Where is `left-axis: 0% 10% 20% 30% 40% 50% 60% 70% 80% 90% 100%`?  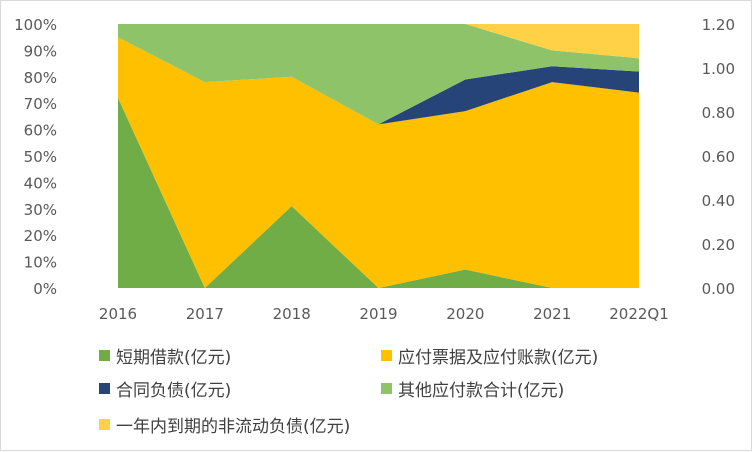
left-axis: 0% 10% 20% 30% 40% 50% 60% 70% 80% 90% 100% is located at coordinates (35, 157).